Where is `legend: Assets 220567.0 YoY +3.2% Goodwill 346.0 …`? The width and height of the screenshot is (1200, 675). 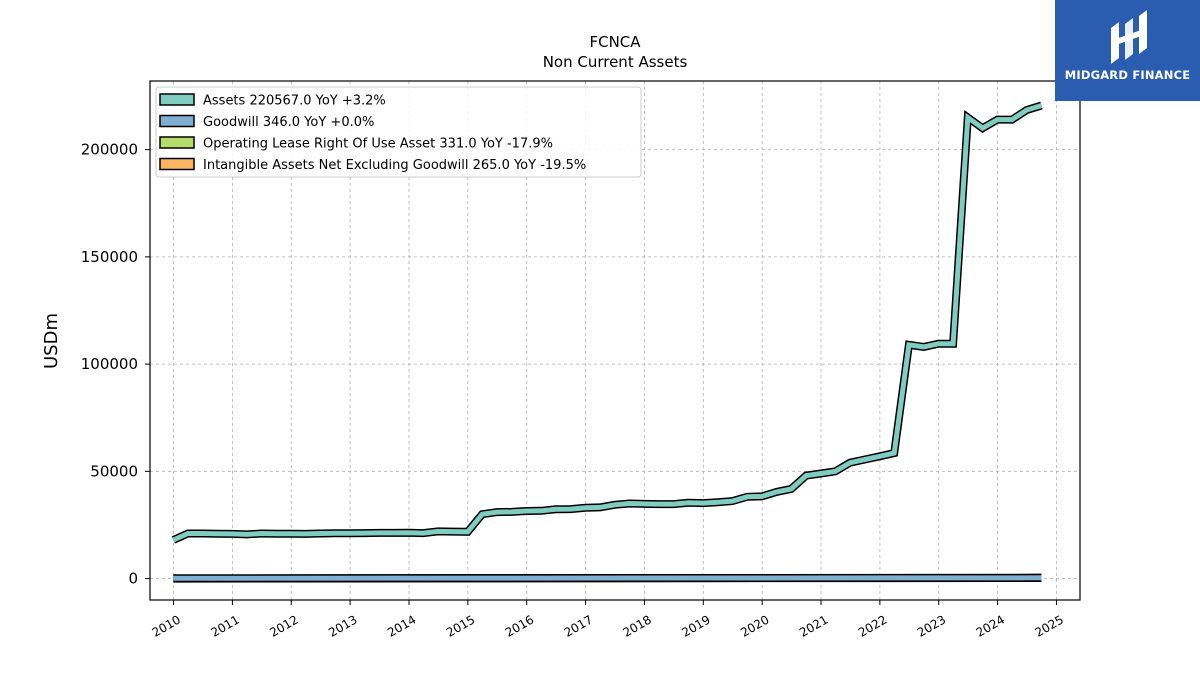 legend: Assets 220567.0 YoY +3.2% Goodwill 346.0 … is located at coordinates (398, 132).